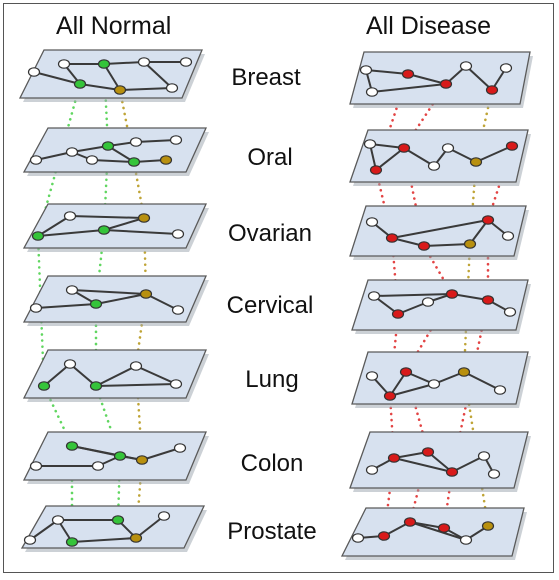 This screenshot has height=580, width=559. Describe the element at coordinates (272, 379) in the screenshot. I see `tissue-label-lung: Lung` at that location.